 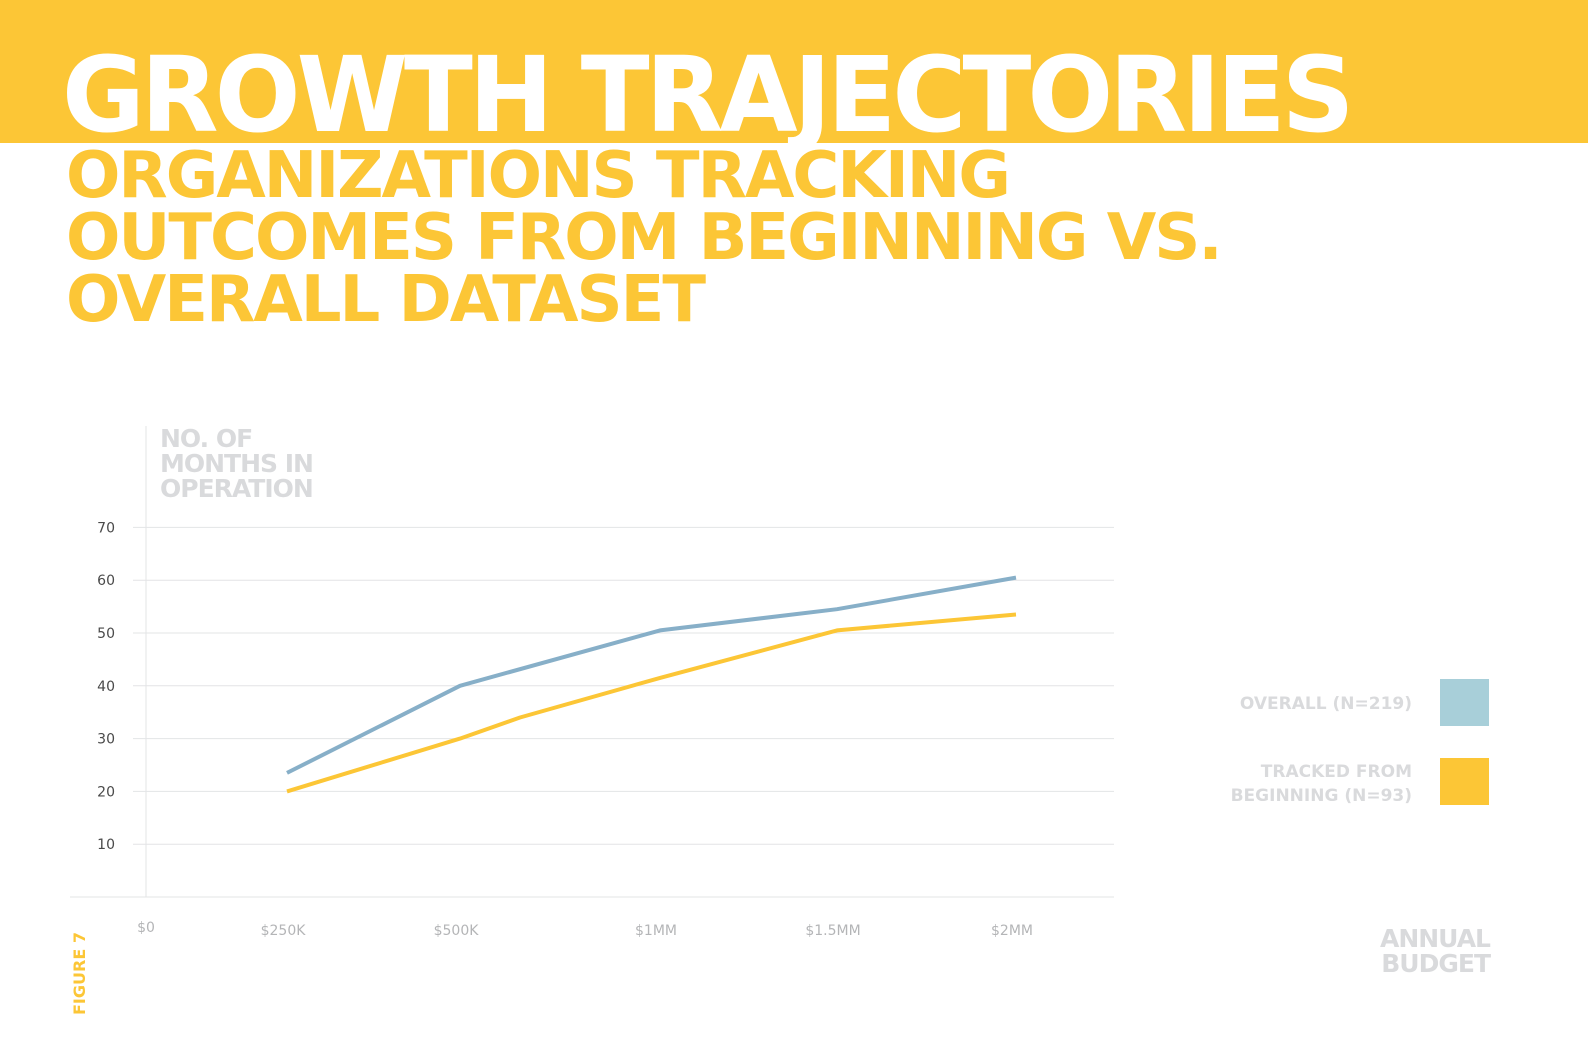 What do you see at coordinates (1325, 704) in the screenshot?
I see `legend-label-overall: OVERALL (N=219)` at bounding box center [1325, 704].